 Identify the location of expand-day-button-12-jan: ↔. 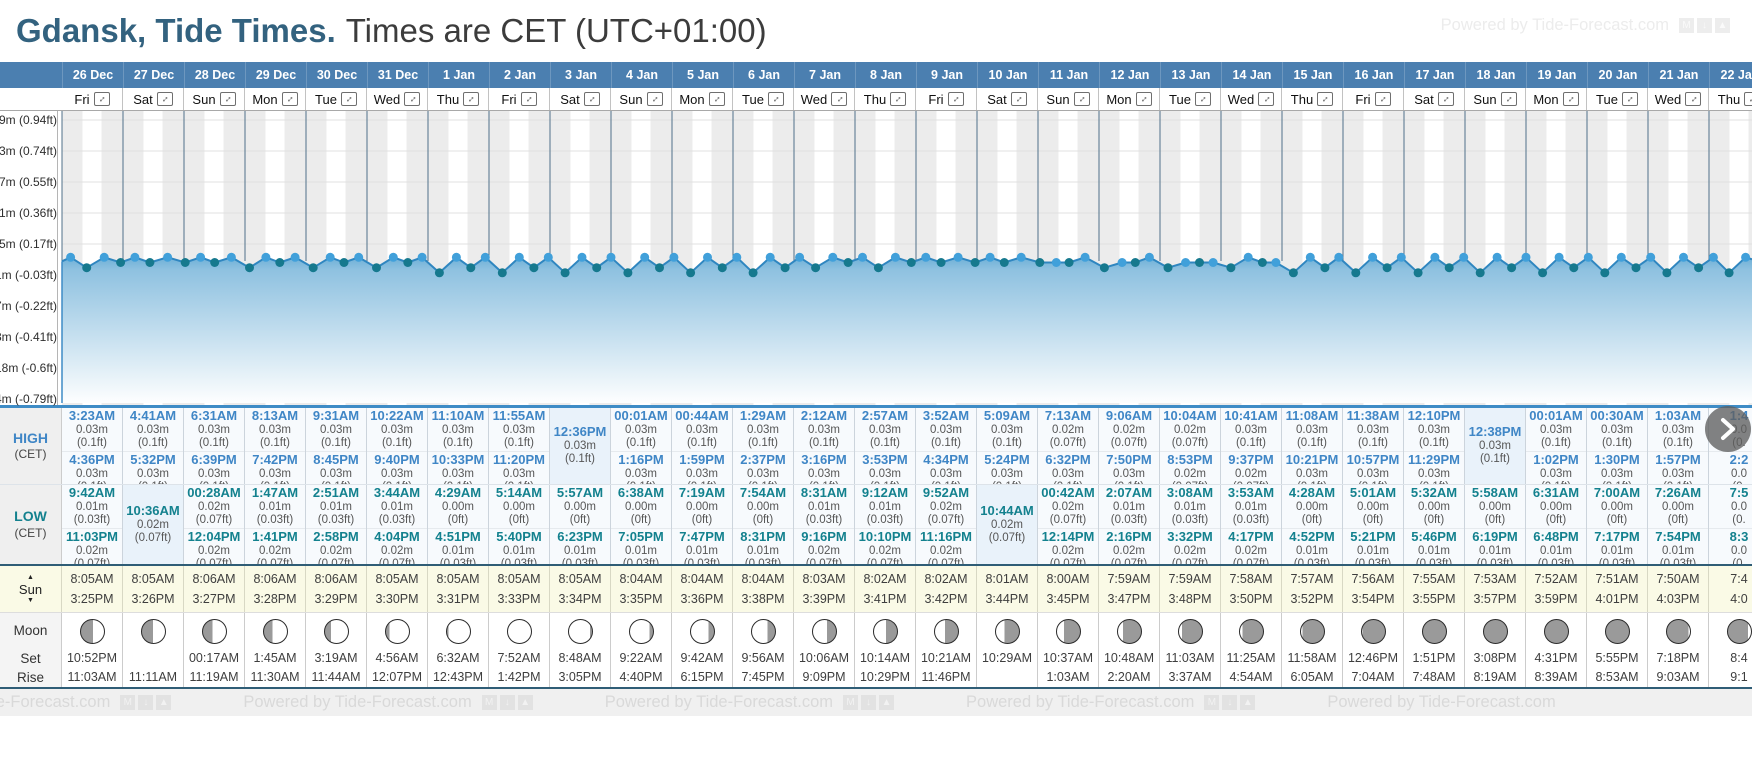
(1143, 99).